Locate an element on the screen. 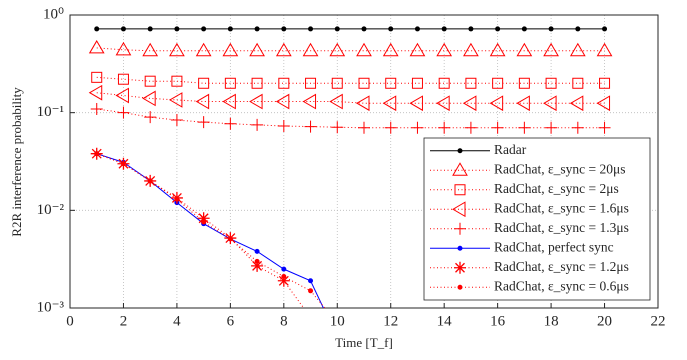 The width and height of the screenshot is (687, 360). y-tick-label: 10⁻² is located at coordinates (51, 210).